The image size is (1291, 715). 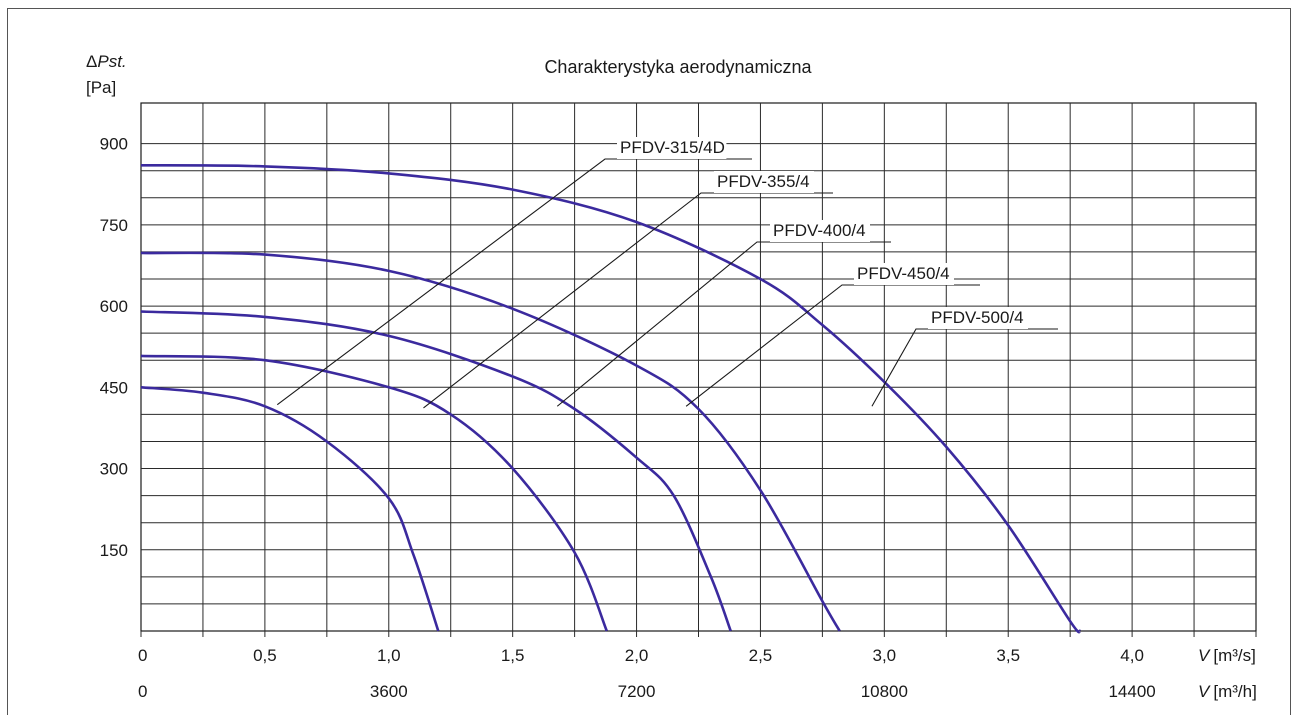 What do you see at coordinates (114, 387) in the screenshot?
I see `y-tick-label: 450` at bounding box center [114, 387].